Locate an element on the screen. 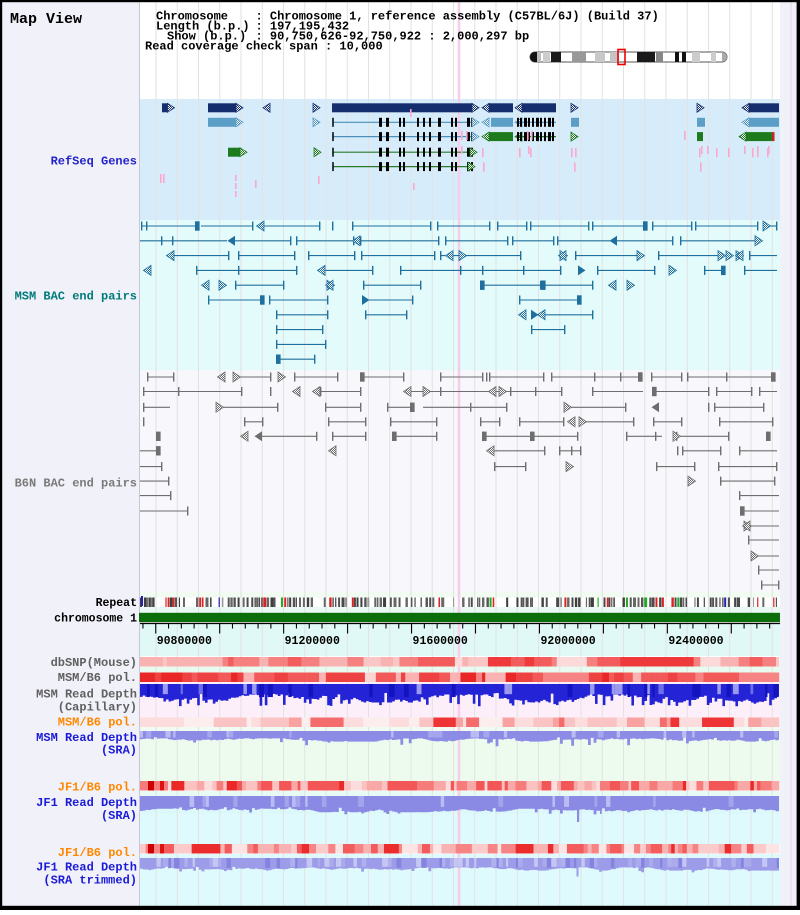  svg-text:Read coverage check span : 10,: Read coverage check span : 10,000 is located at coordinates (264, 47).